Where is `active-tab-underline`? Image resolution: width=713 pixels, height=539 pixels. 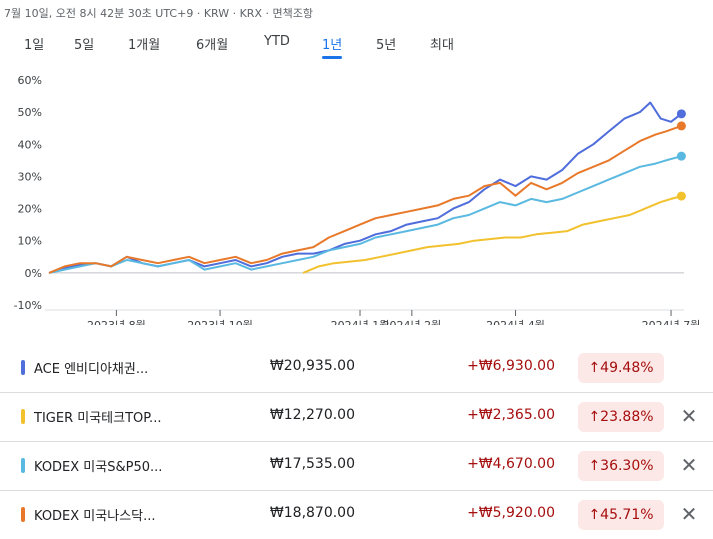 active-tab-underline is located at coordinates (332, 57).